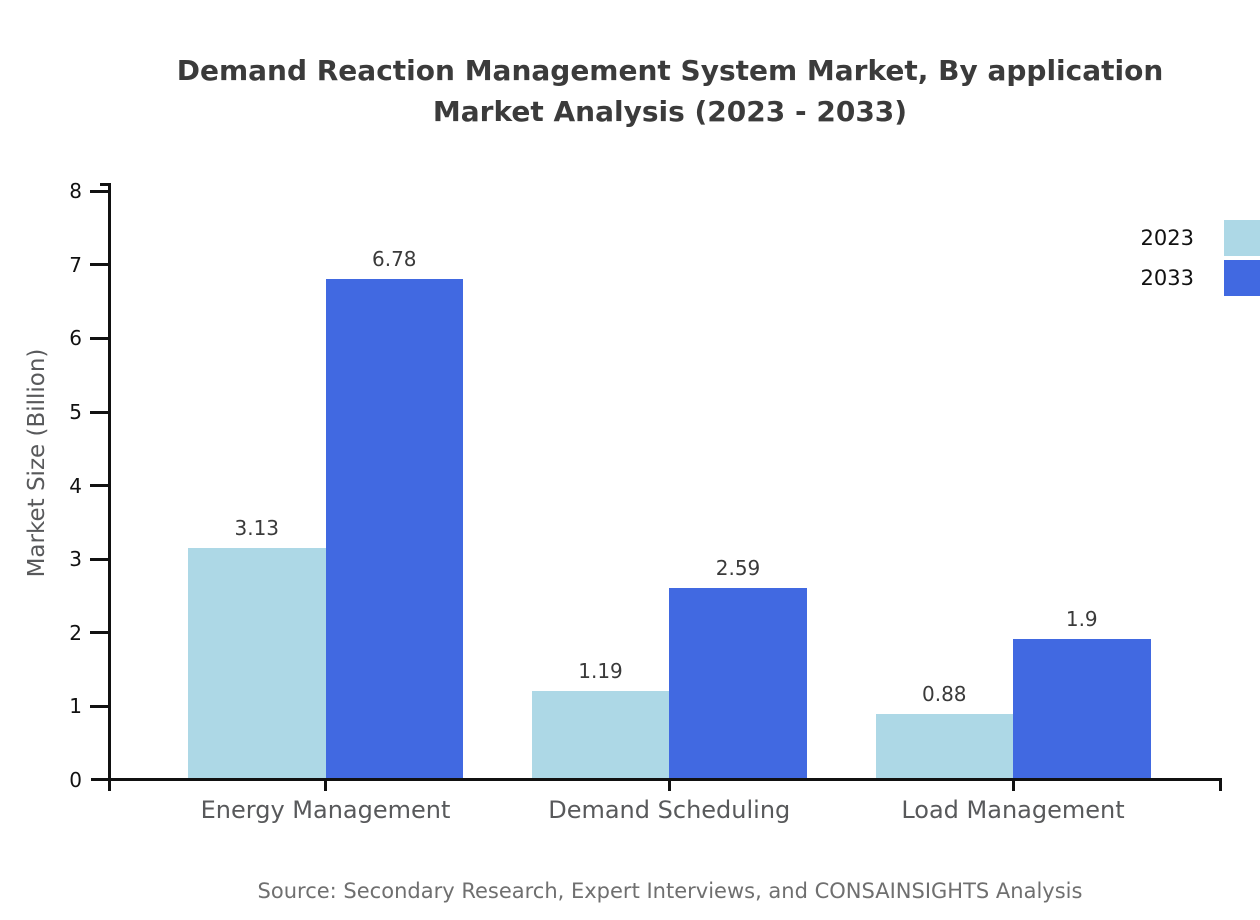  Describe the element at coordinates (75, 191) in the screenshot. I see `y-axis-tick-label: 8` at that location.